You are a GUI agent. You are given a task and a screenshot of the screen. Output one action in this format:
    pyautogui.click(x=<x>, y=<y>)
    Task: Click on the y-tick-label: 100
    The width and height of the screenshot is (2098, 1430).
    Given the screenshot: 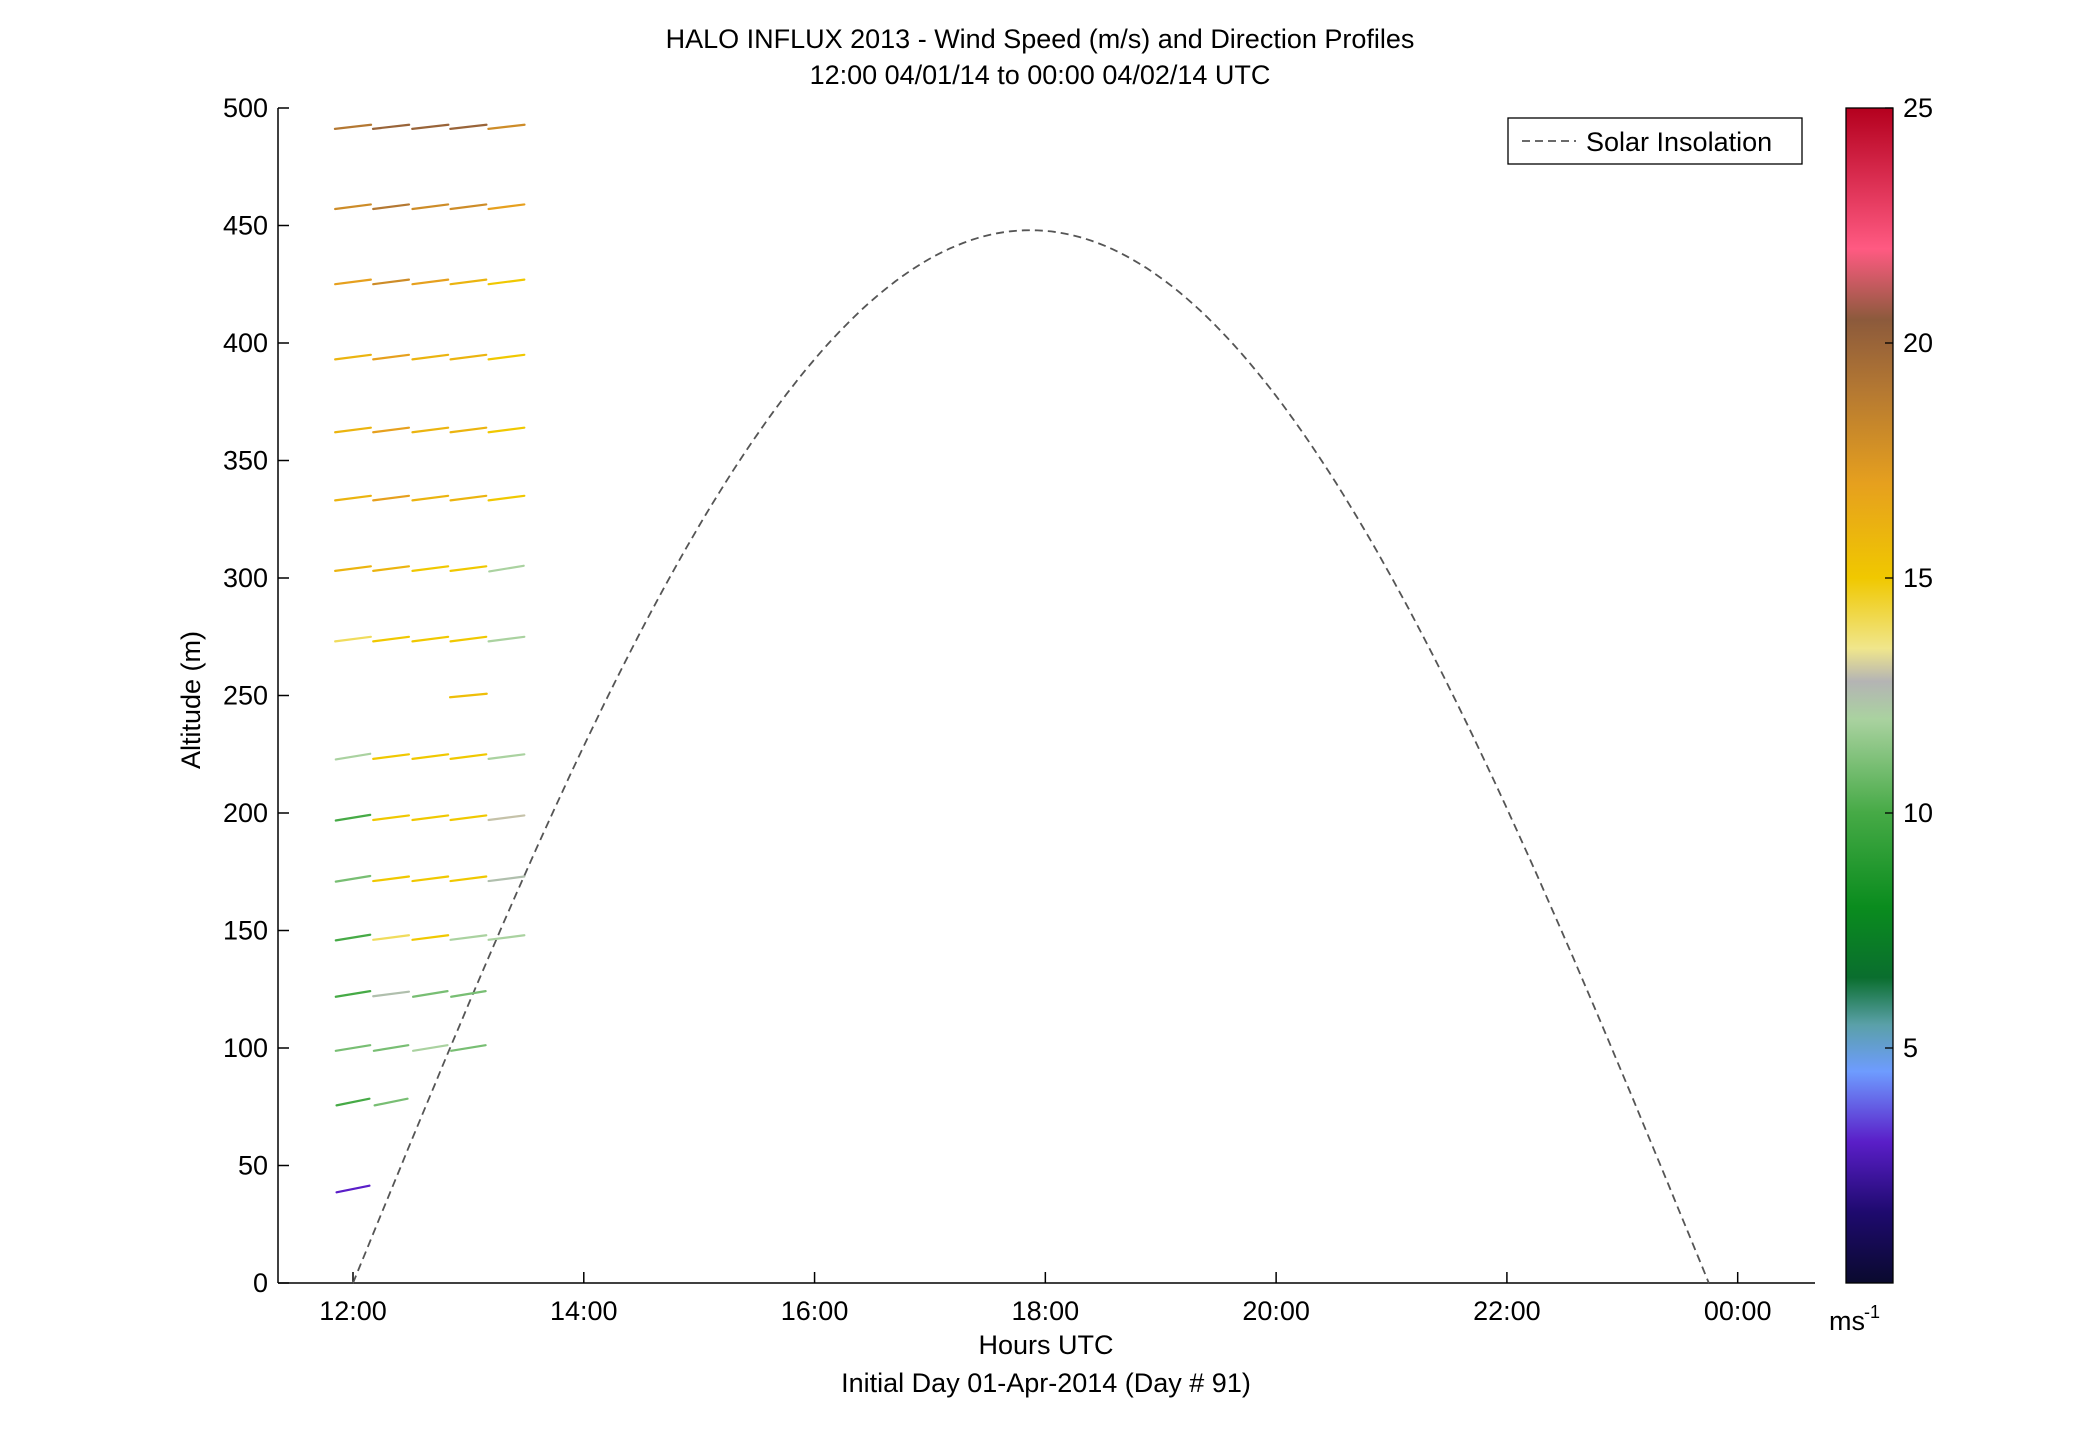 What is the action you would take?
    pyautogui.click(x=245, y=1048)
    